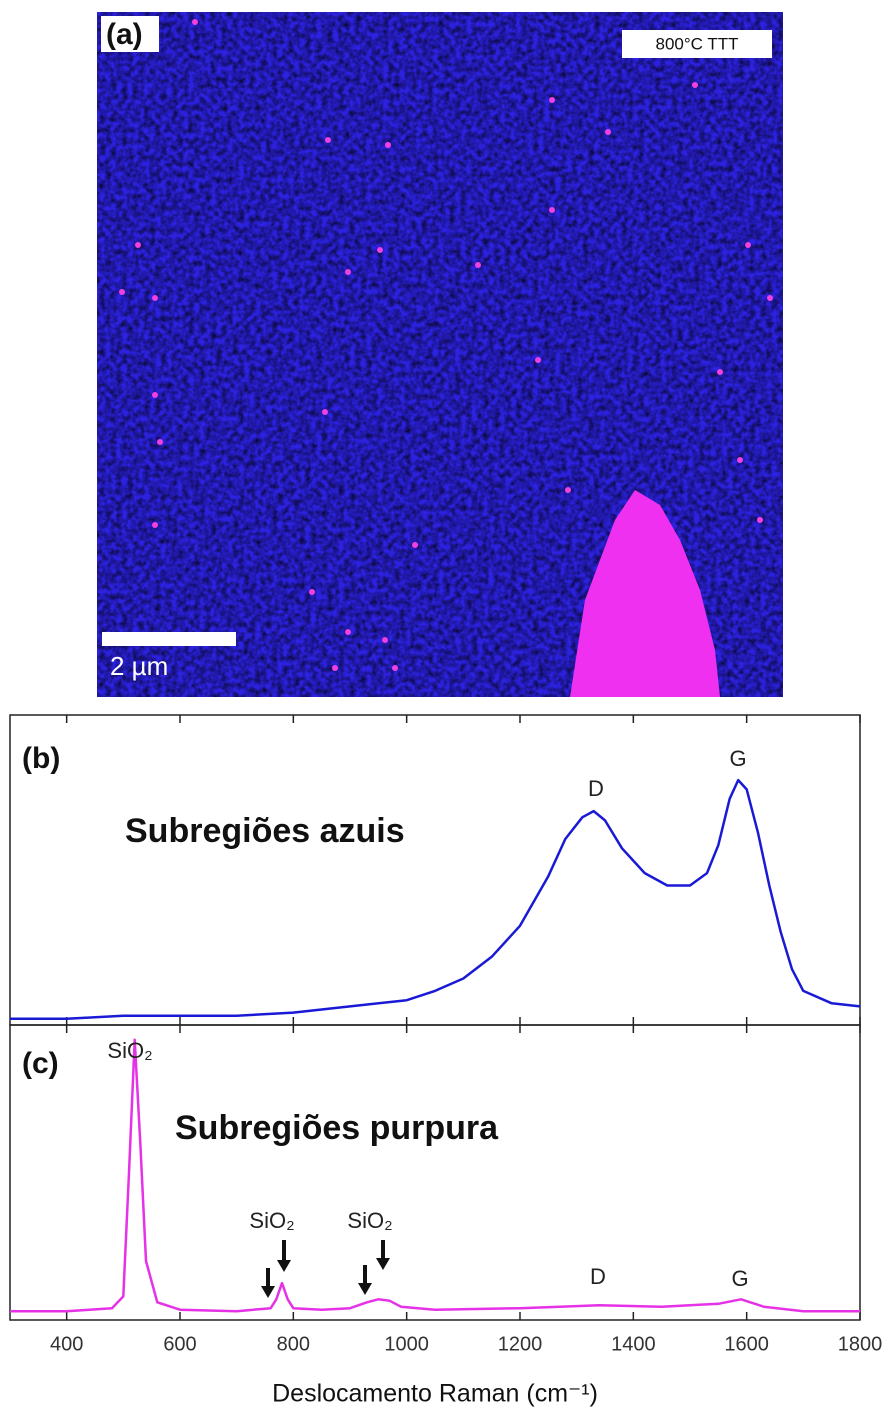  Describe the element at coordinates (265, 831) in the screenshot. I see `panel-title: Subregiões azuis` at that location.